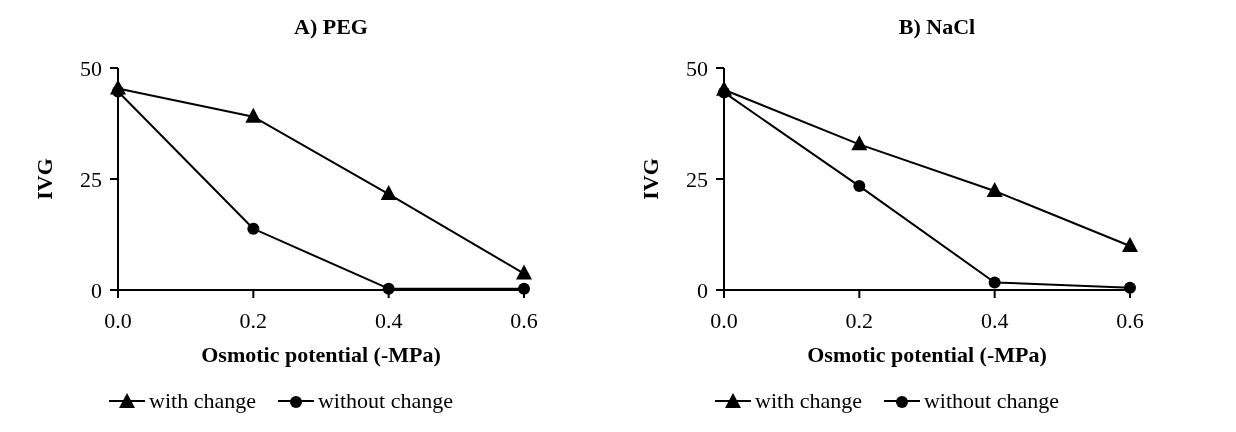 Image resolution: width=1236 pixels, height=432 pixels. What do you see at coordinates (331, 27) in the screenshot?
I see `chart-title: A) PEG` at bounding box center [331, 27].